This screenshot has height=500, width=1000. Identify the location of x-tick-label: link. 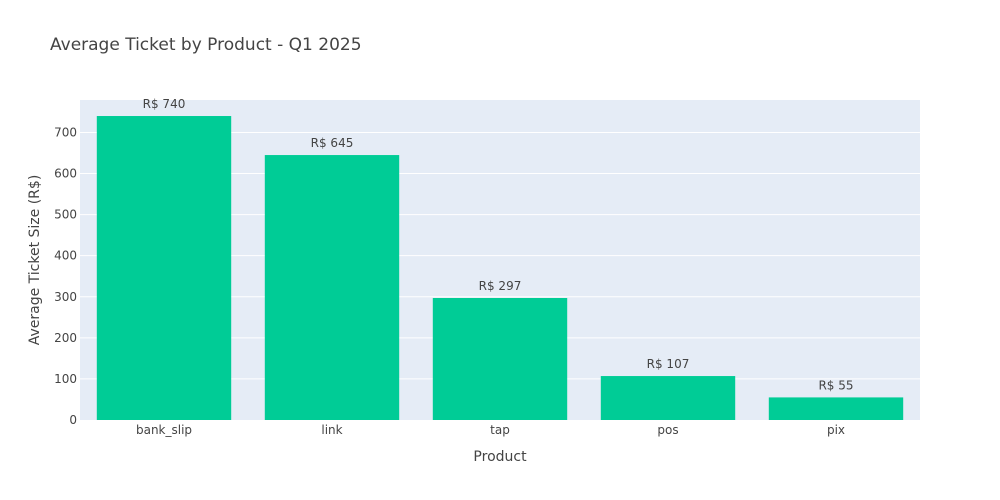
(331, 430).